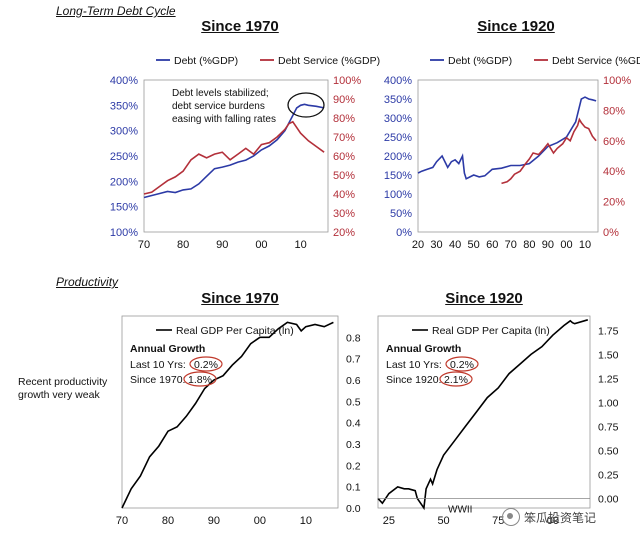  Describe the element at coordinates (329, 61) in the screenshot. I see `debt-1970-legend-service-label: Debt Service (%GDP)` at that location.